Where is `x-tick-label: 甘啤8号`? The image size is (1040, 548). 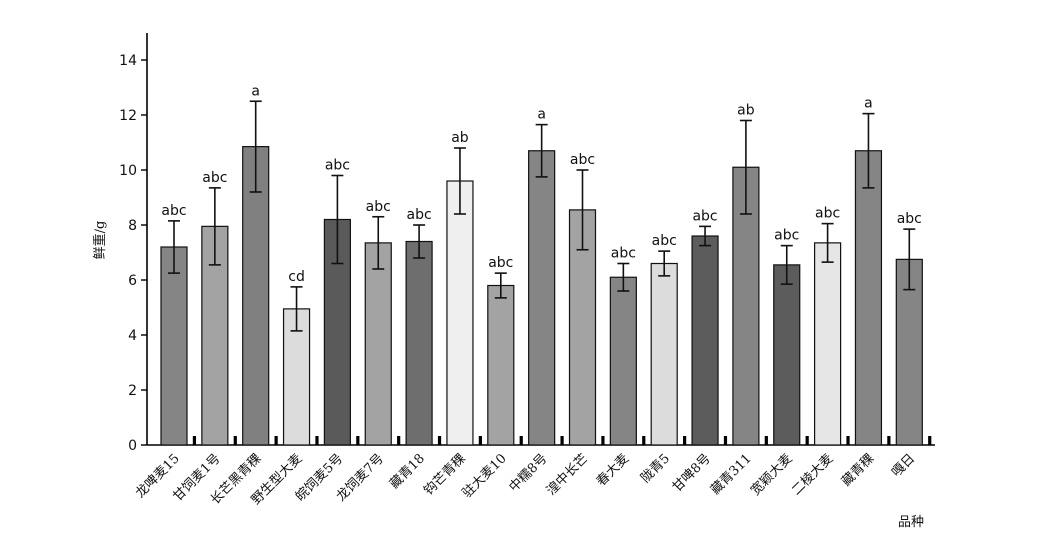 x-tick-label: 甘啤8号 is located at coordinates (692, 473).